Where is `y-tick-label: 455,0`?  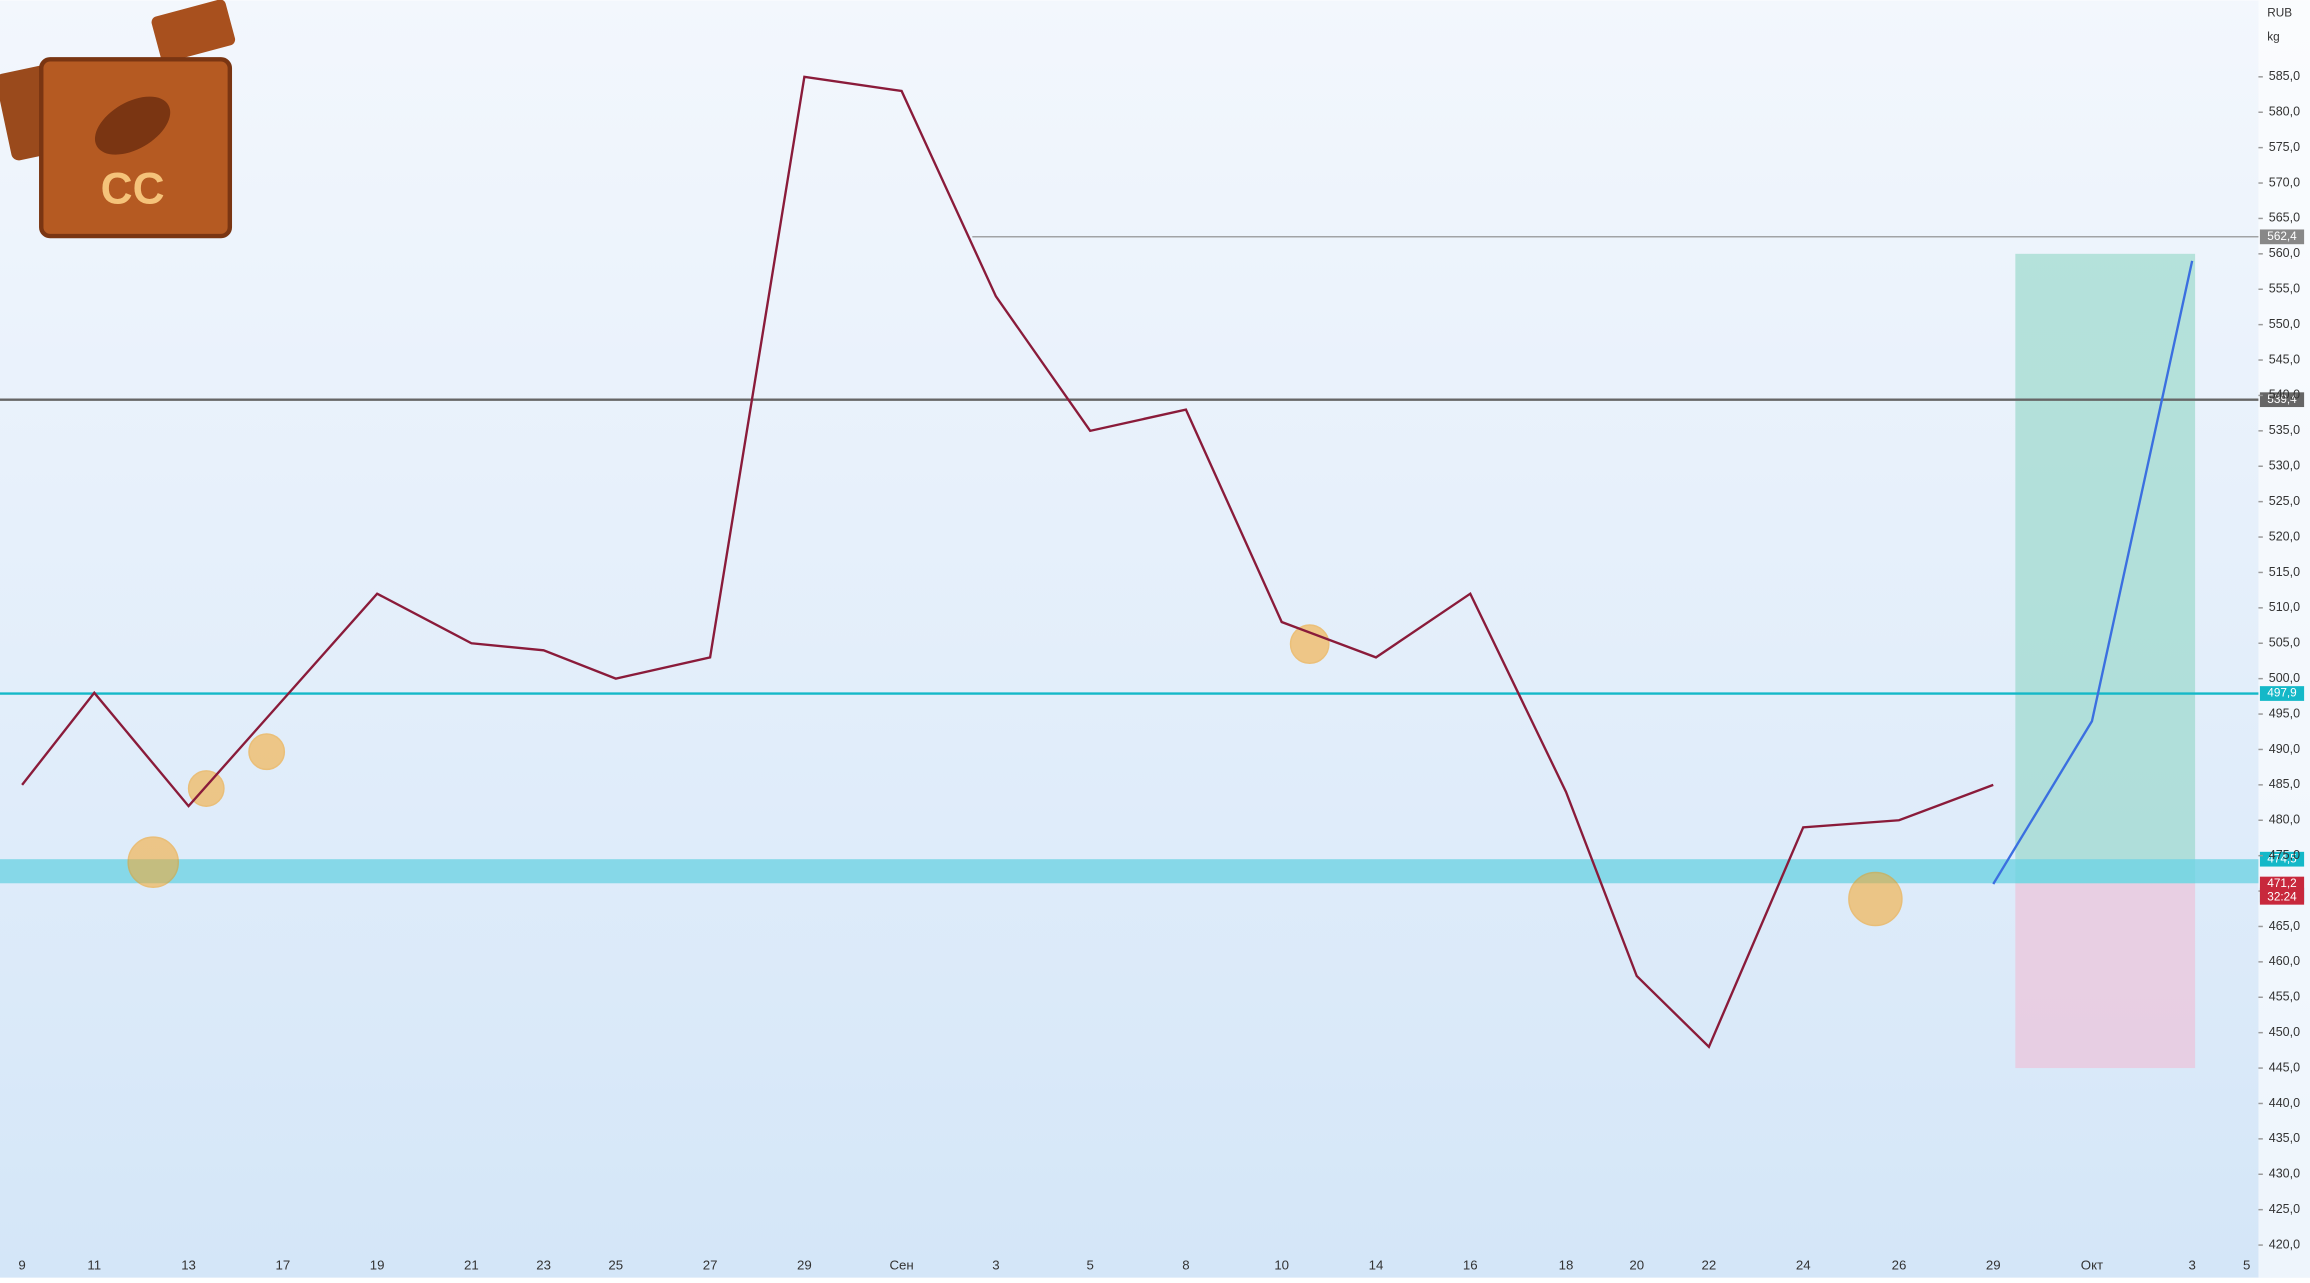
y-tick-label: 455,0 is located at coordinates (2284, 997).